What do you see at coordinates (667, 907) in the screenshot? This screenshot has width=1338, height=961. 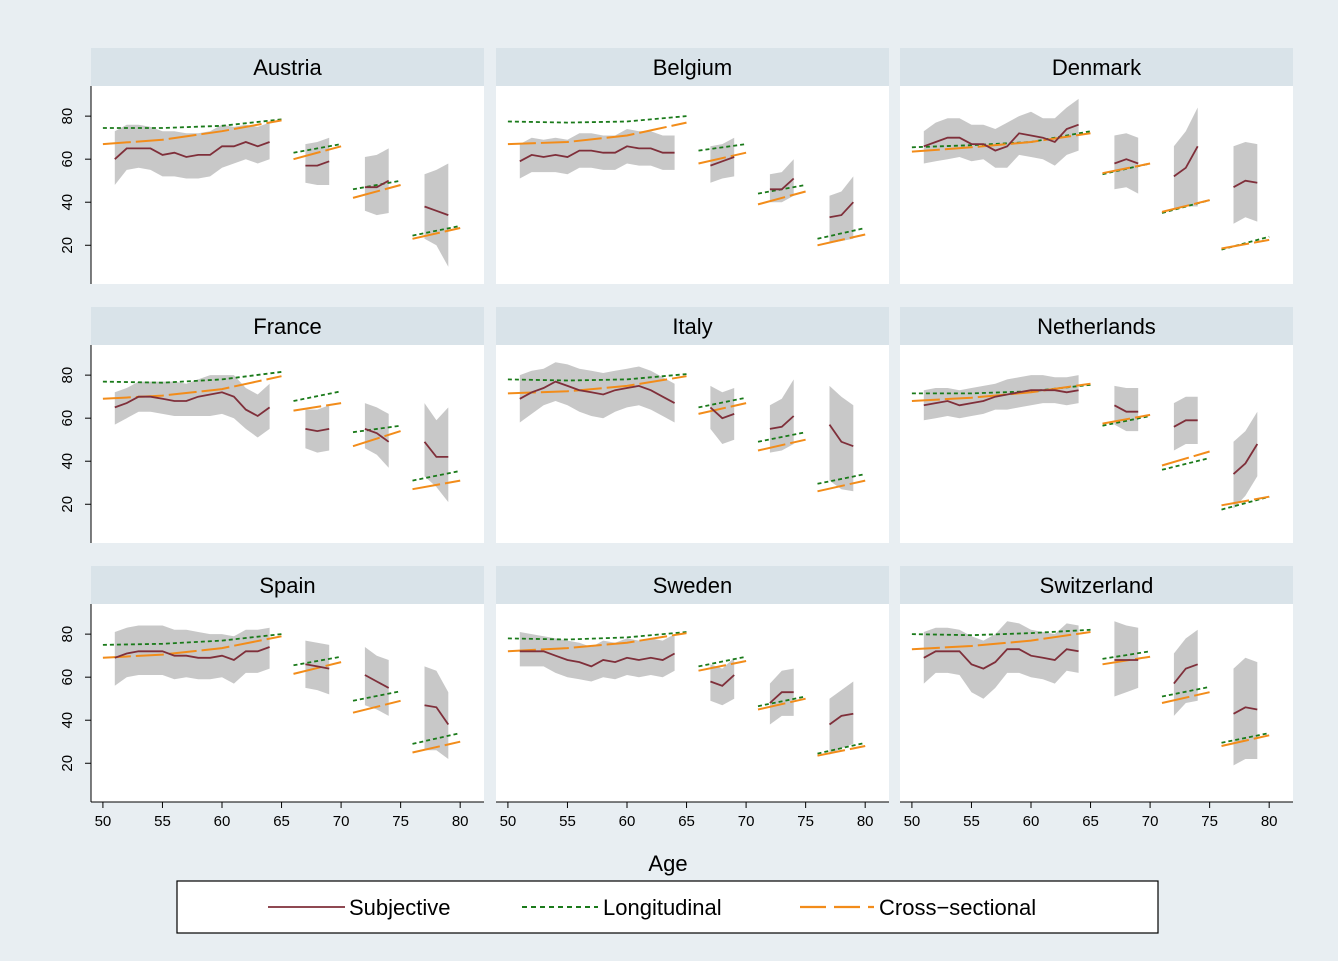 I see `legend: Subjective Longitudinal Cross−sectional` at bounding box center [667, 907].